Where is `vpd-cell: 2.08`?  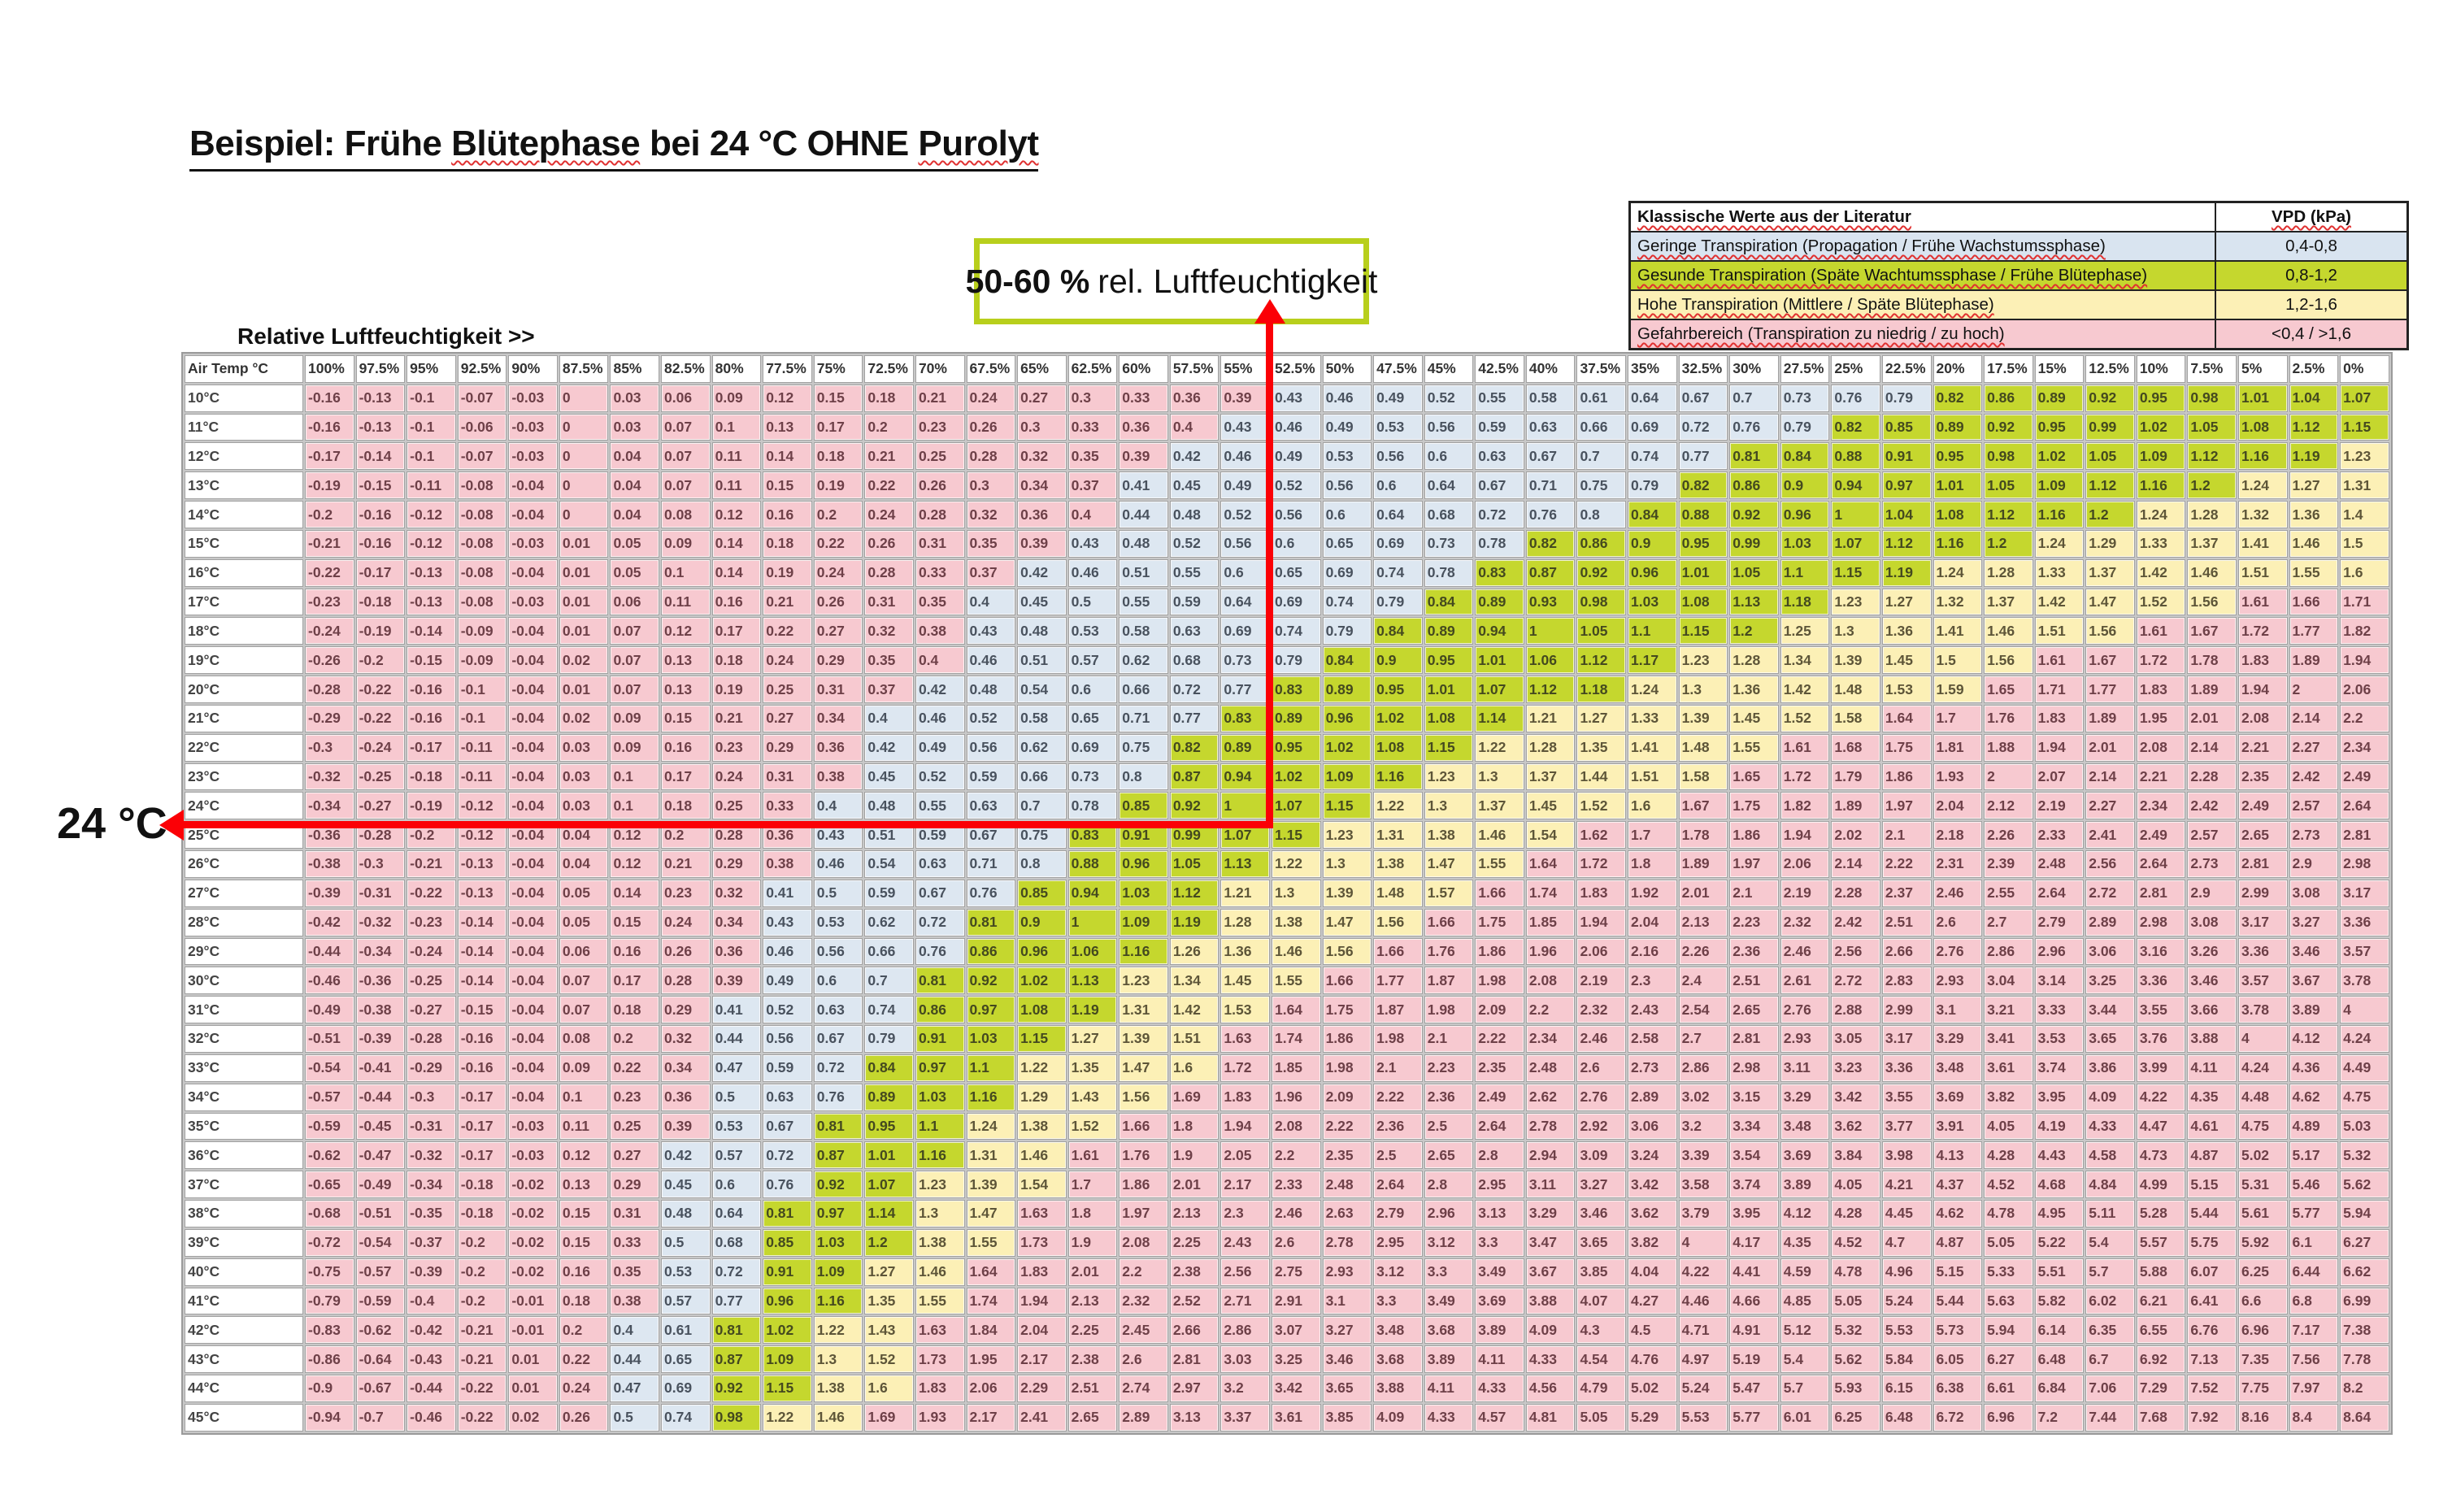 vpd-cell: 2.08 is located at coordinates (2161, 747).